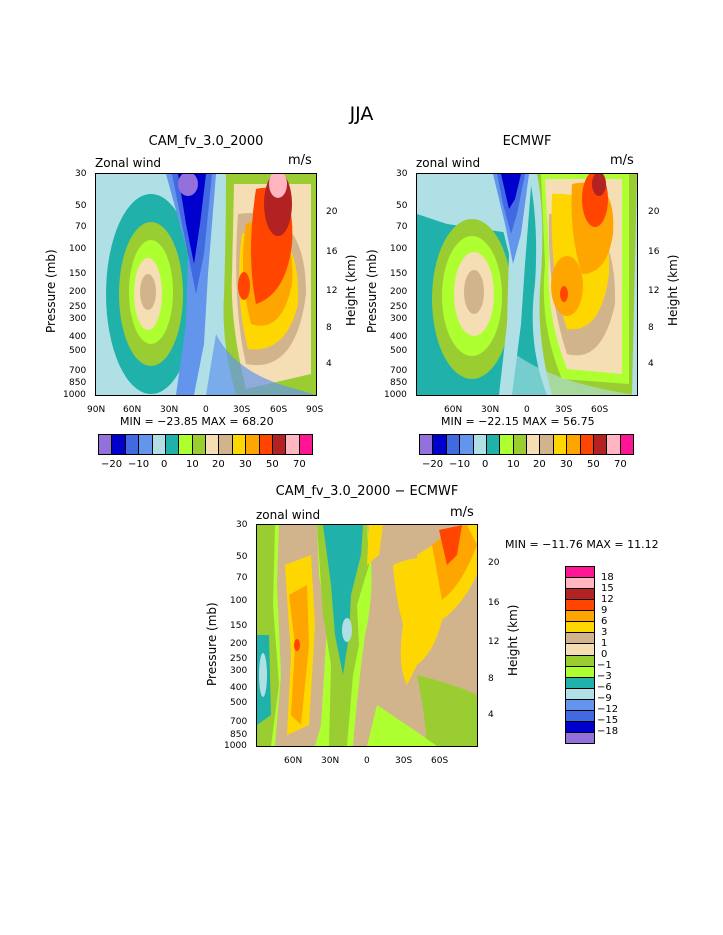 Image resolution: width=723 pixels, height=935 pixels. Describe the element at coordinates (78, 371) in the screenshot. I see `p1-ytick: 700` at that location.